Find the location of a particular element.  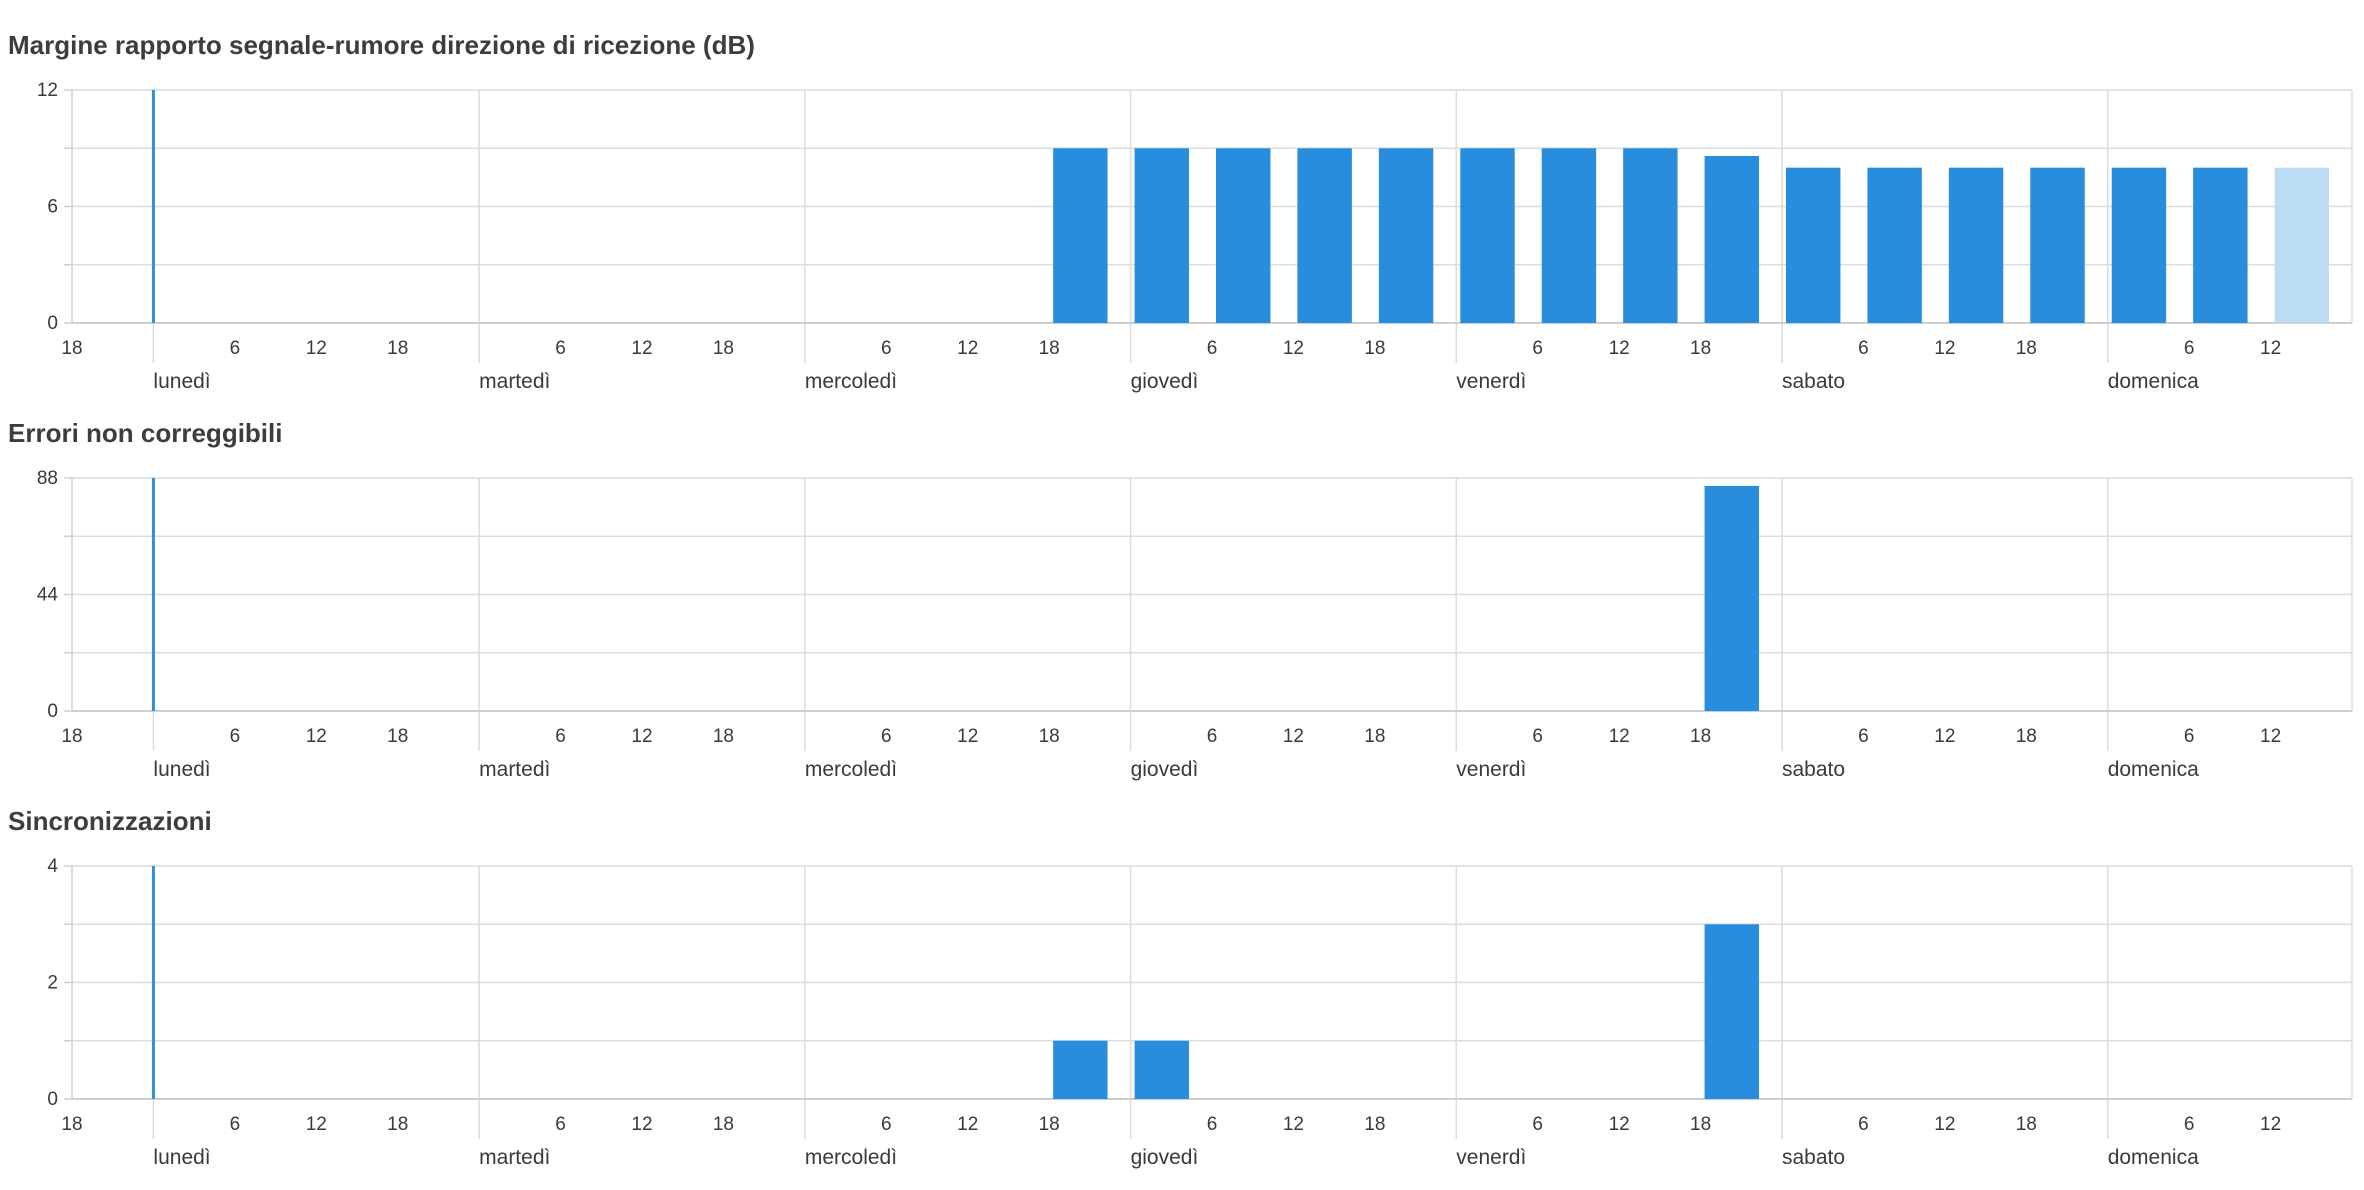

chart-title: Errori non correggibili is located at coordinates (145, 433).